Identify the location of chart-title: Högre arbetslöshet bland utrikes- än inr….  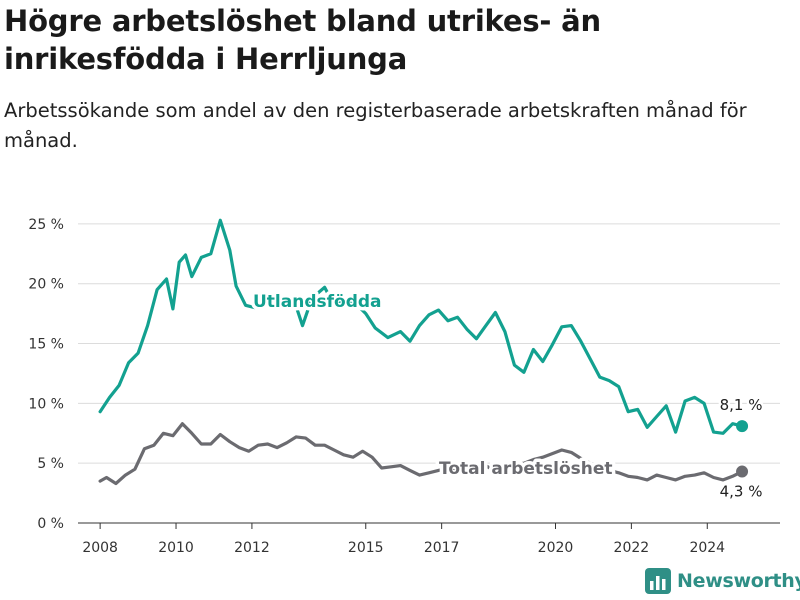
(302, 40).